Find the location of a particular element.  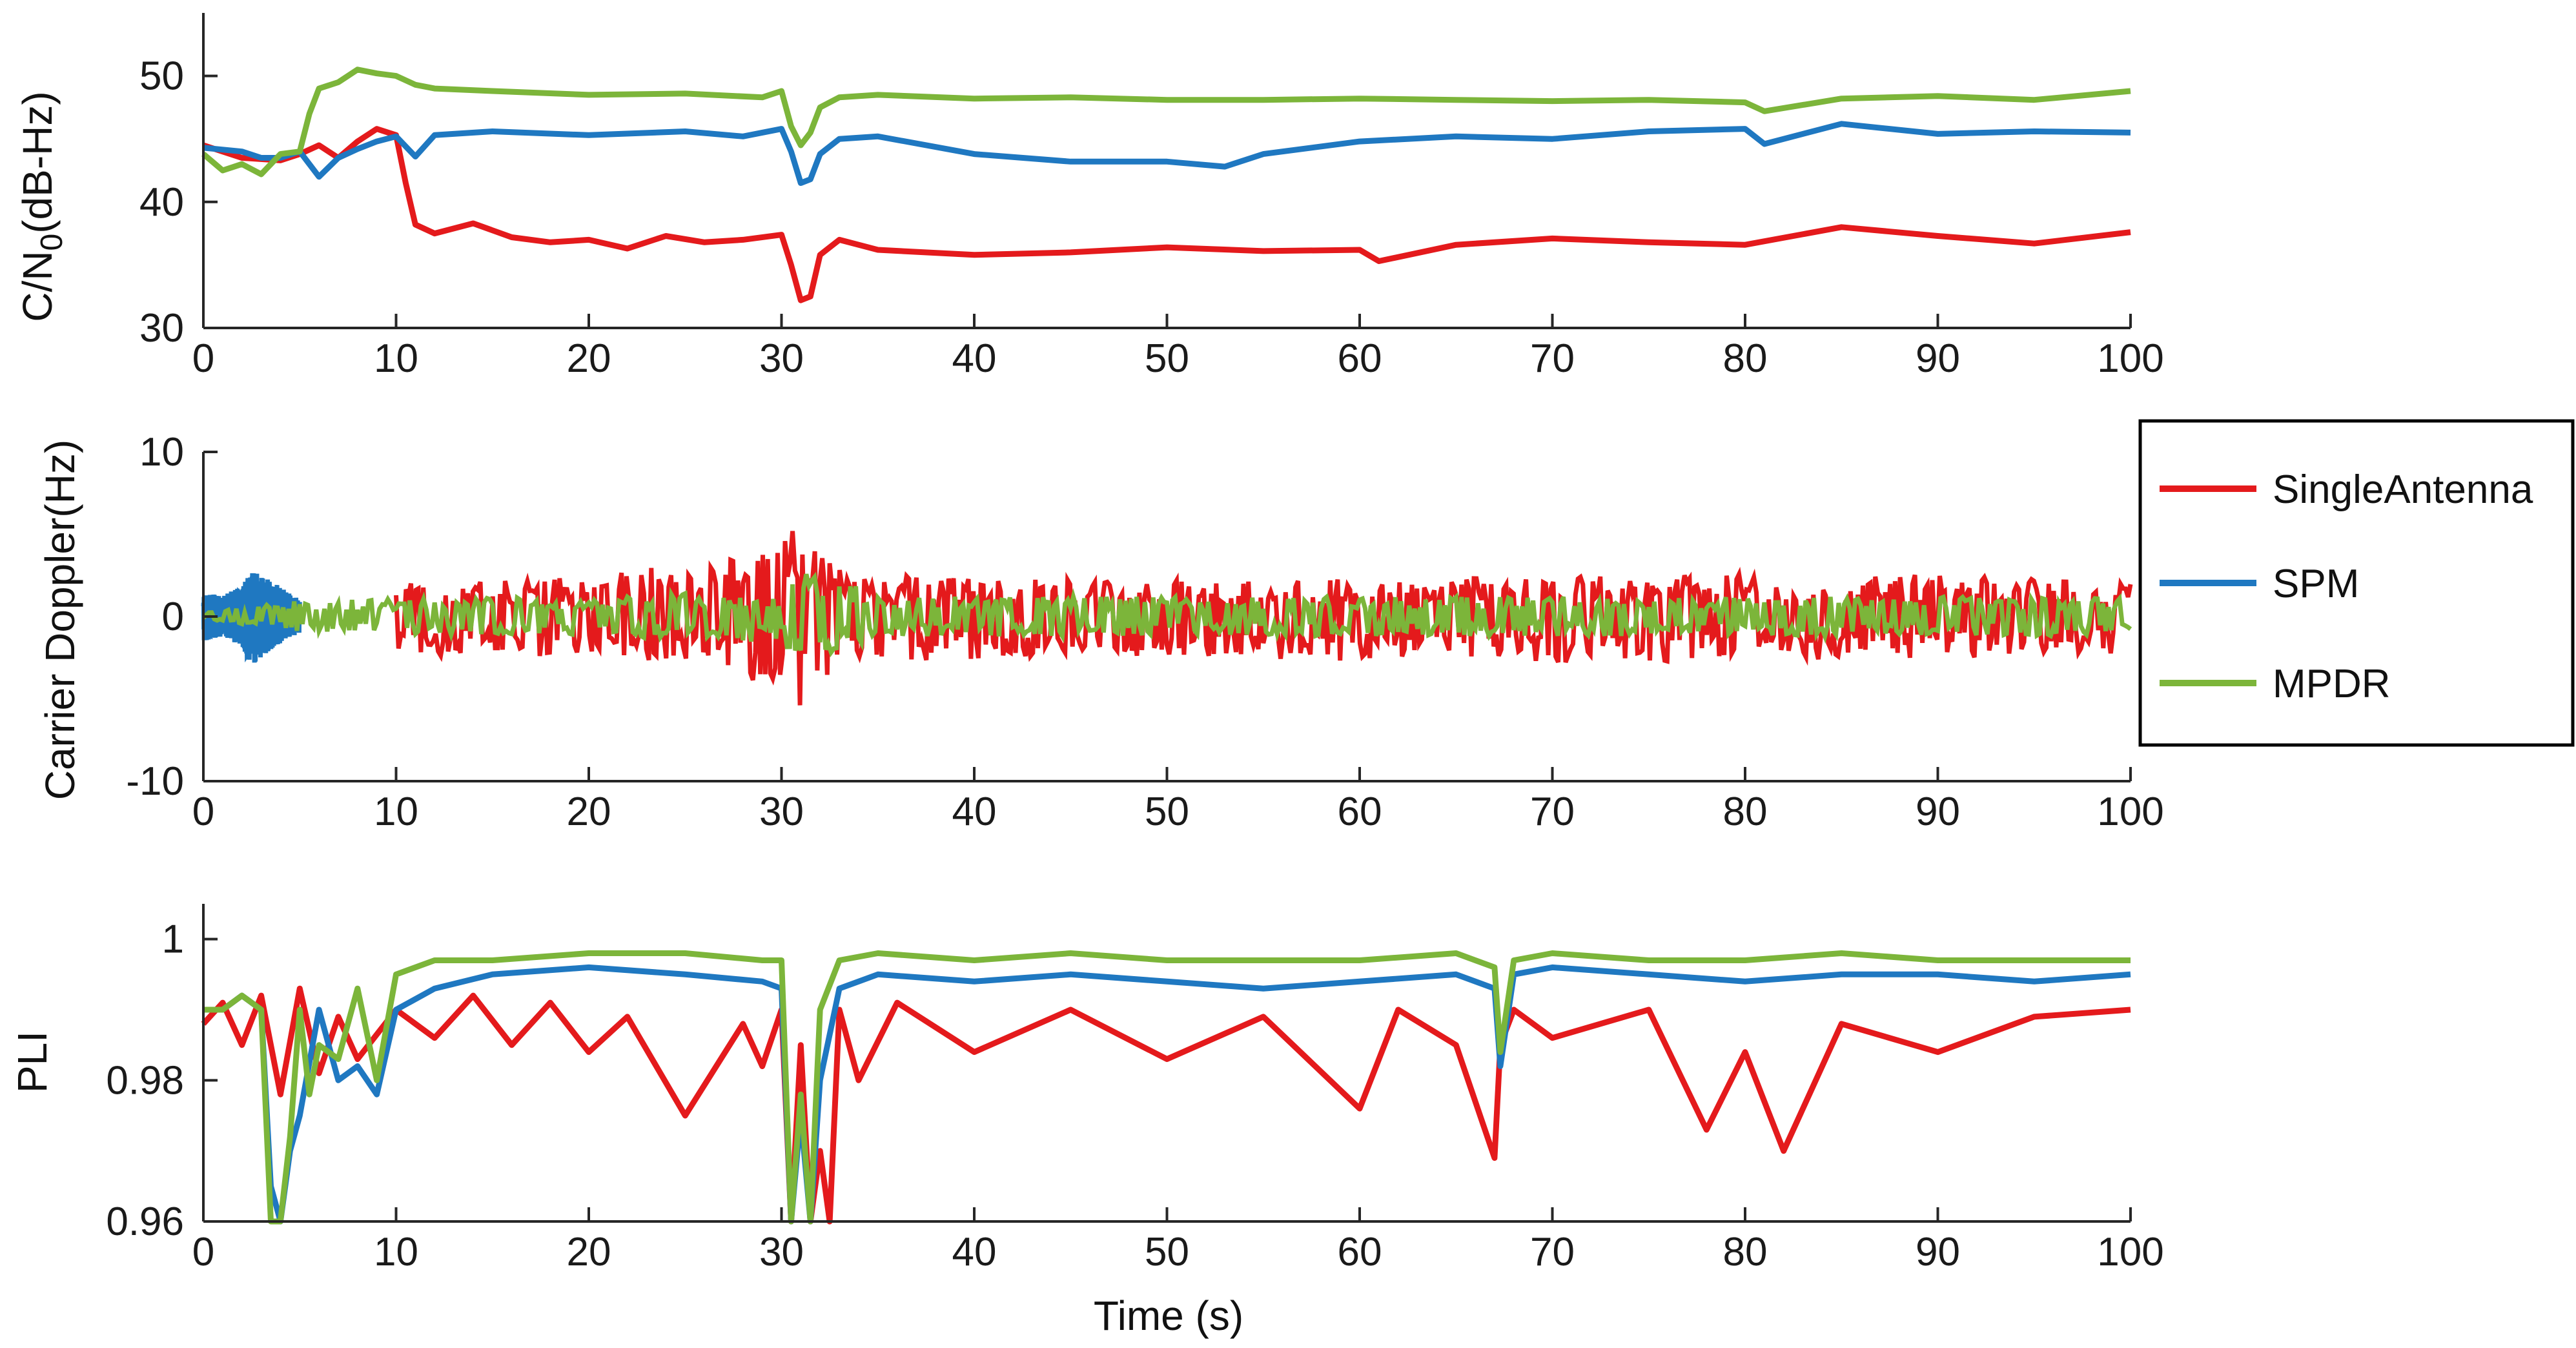

doppler-xtick-label: 80 is located at coordinates (1745, 812).